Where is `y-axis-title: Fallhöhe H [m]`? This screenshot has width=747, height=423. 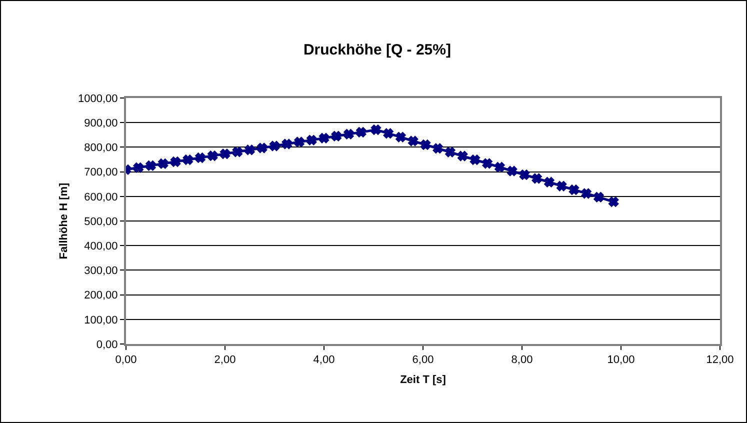
y-axis-title: Fallhöhe H [m] is located at coordinates (64, 221).